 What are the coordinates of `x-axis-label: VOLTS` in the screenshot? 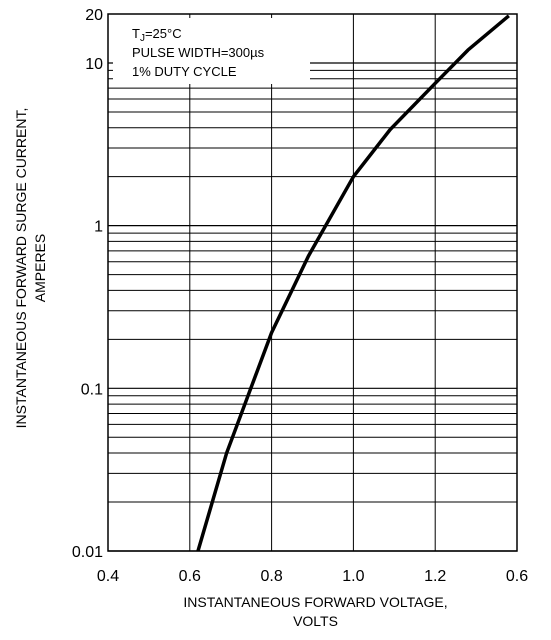 It's located at (315, 621).